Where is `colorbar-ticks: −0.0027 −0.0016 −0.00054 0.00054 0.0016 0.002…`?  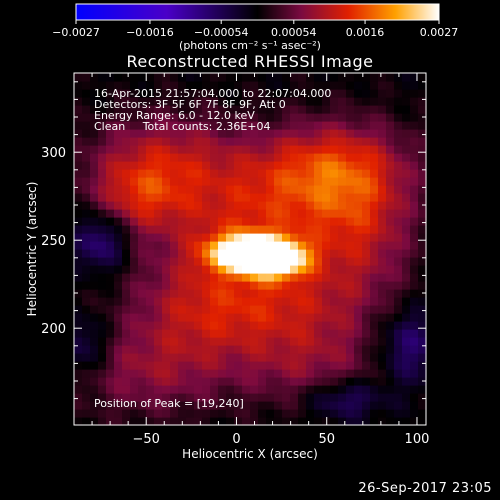 colorbar-ticks: −0.0027 −0.0016 −0.00054 0.00054 0.0016 0.002… is located at coordinates (255, 29).